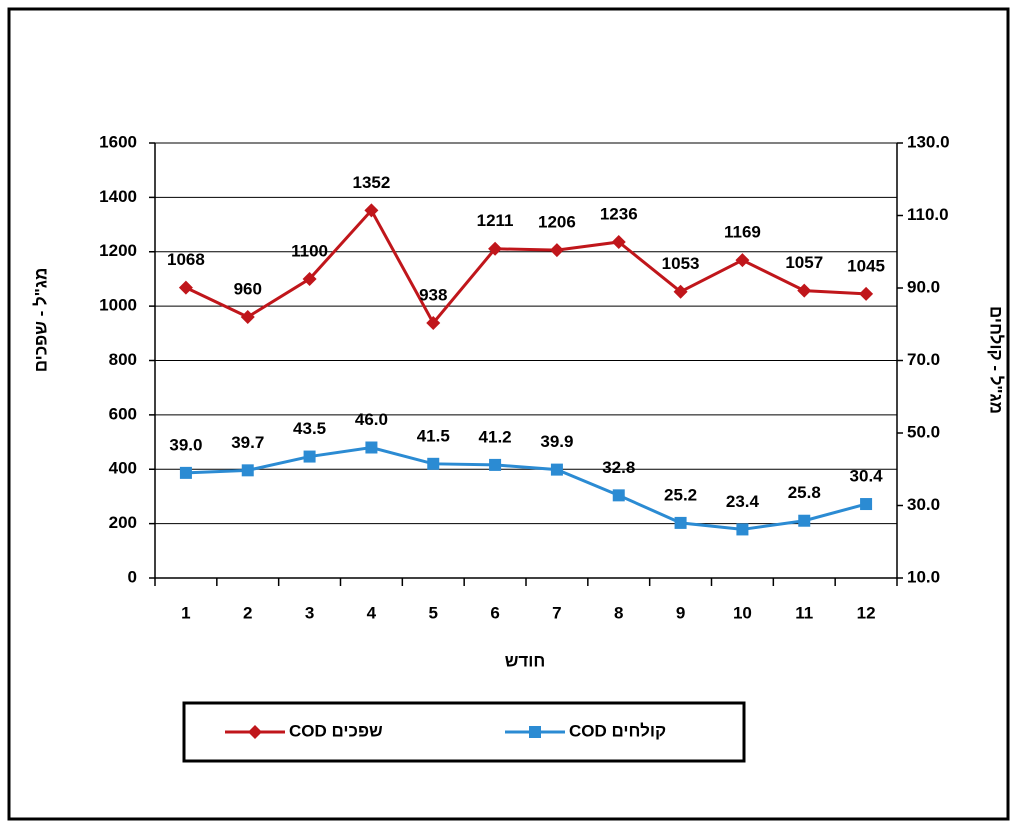  I want to click on y-tick-label: 1600, so click(118, 141).